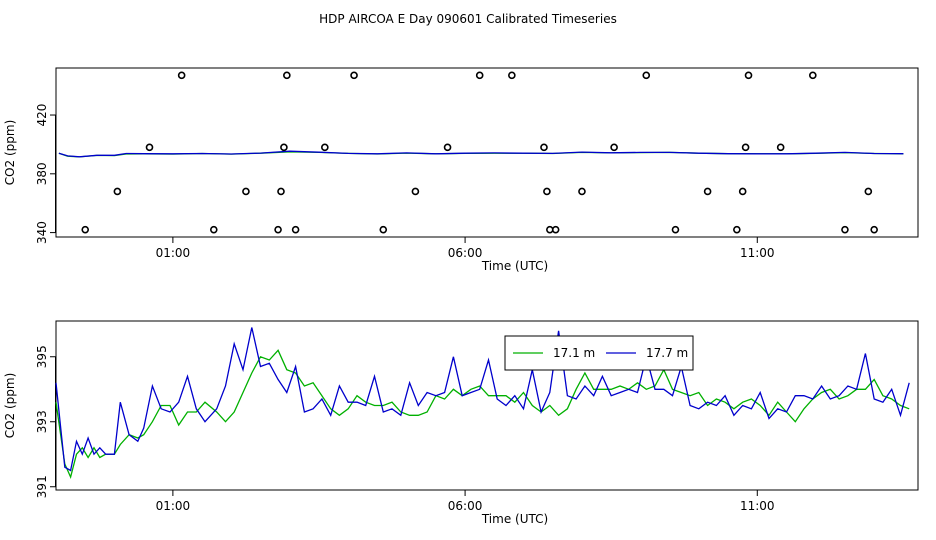 The width and height of the screenshot is (936, 540). Describe the element at coordinates (481, 154) in the screenshot. I see `series-line-17-7-m` at that location.